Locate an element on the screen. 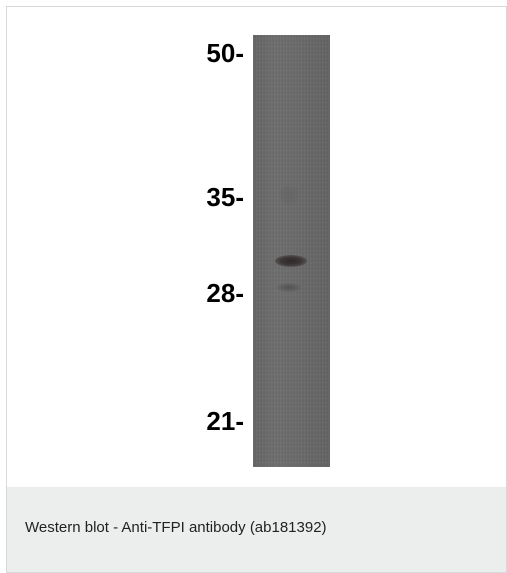  faint-smear is located at coordinates (289, 195).